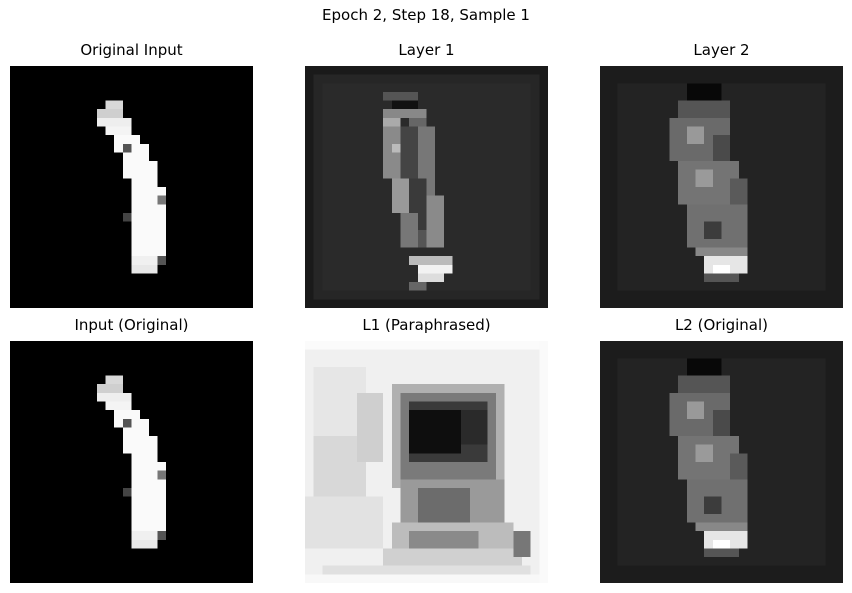 The width and height of the screenshot is (852, 593). What do you see at coordinates (426, 50) in the screenshot?
I see `panel-title-layer-1: Layer 1` at bounding box center [426, 50].